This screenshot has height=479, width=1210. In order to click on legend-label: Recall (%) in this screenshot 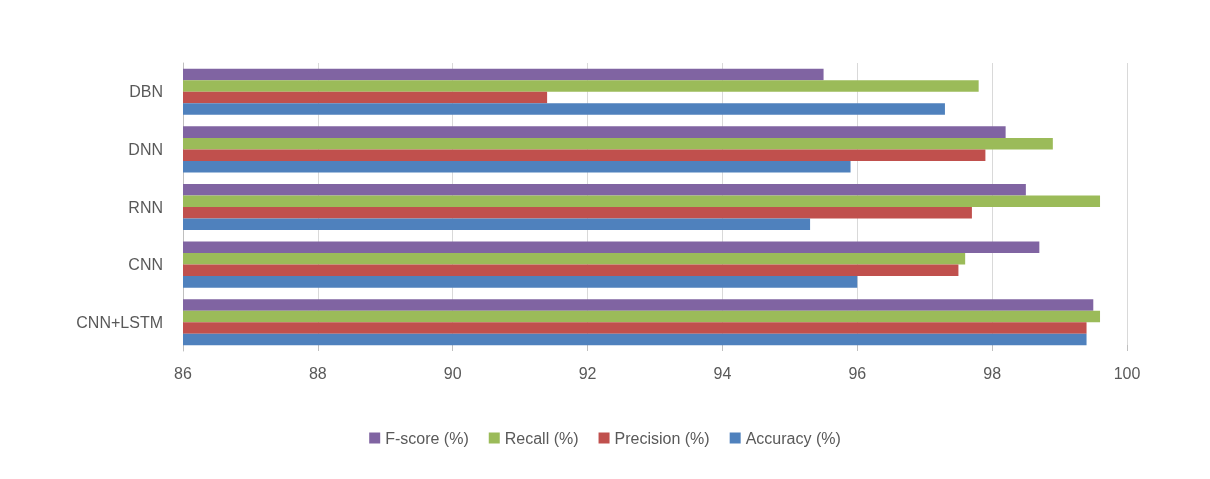, I will do `click(541, 438)`.